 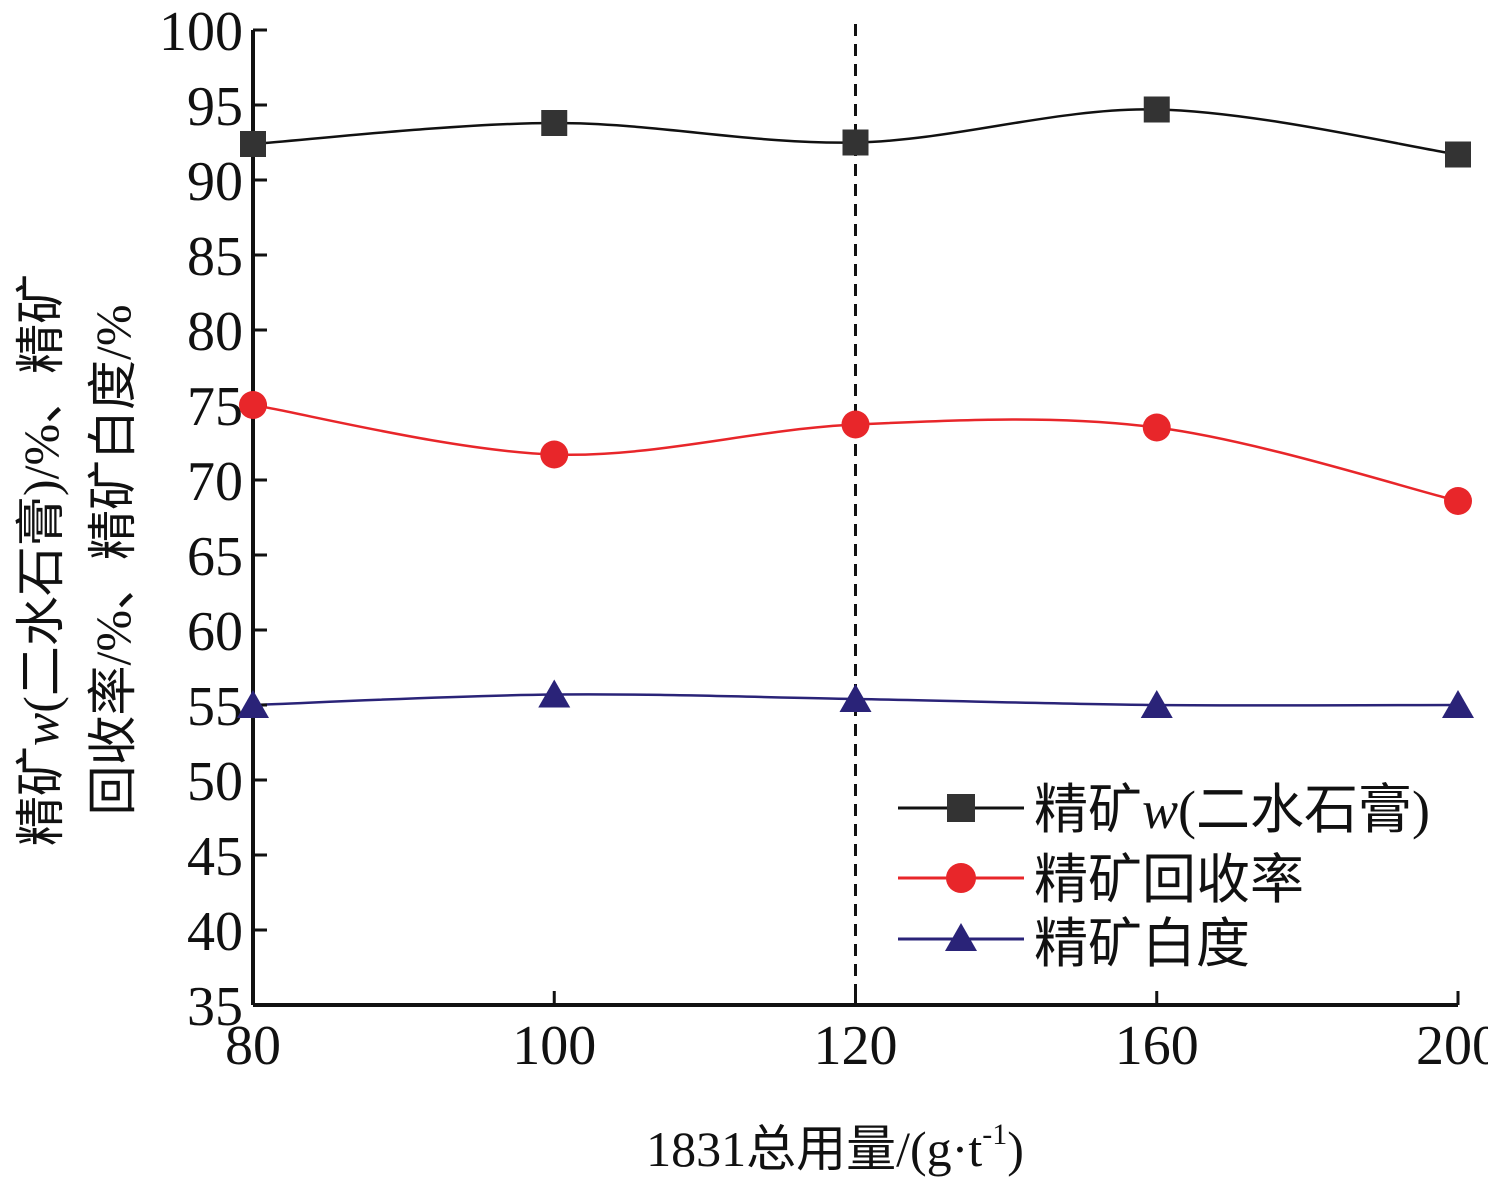 I want to click on x-axis-title-main: 1831总用量/(g·t, so click(x=814, y=1149).